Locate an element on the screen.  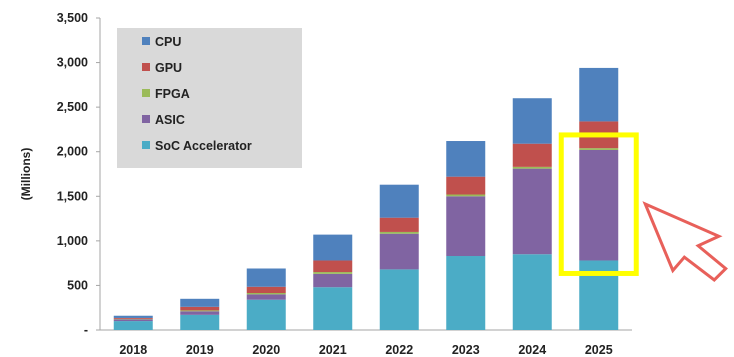
x-tick-label: 2024 is located at coordinates (532, 350).